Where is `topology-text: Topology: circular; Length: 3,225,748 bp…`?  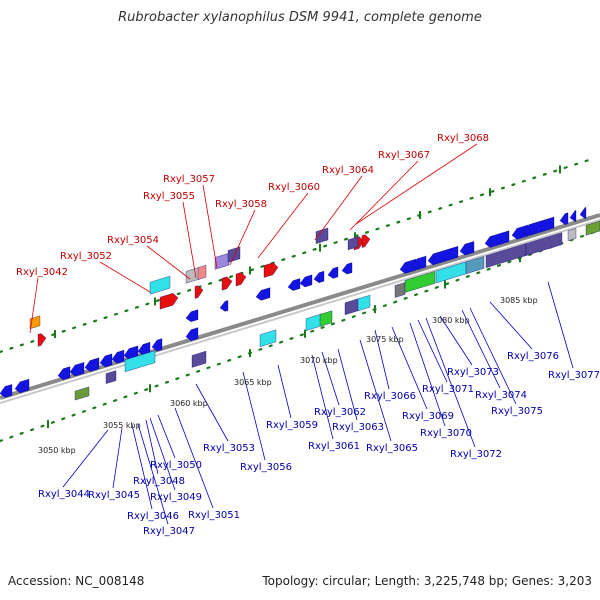 topology-text: Topology: circular; Length: 3,225,748 bp… is located at coordinates (427, 581).